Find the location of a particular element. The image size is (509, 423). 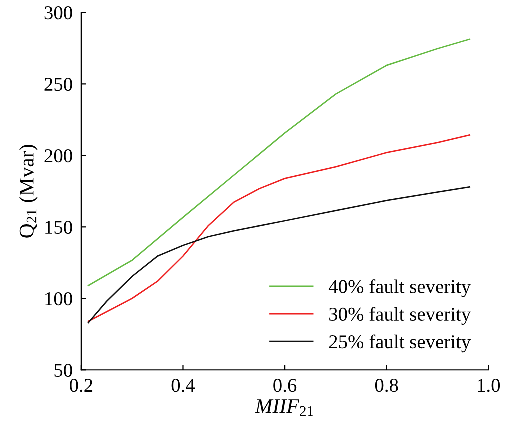

legend-label: 25% fault severity is located at coordinates (400, 343).